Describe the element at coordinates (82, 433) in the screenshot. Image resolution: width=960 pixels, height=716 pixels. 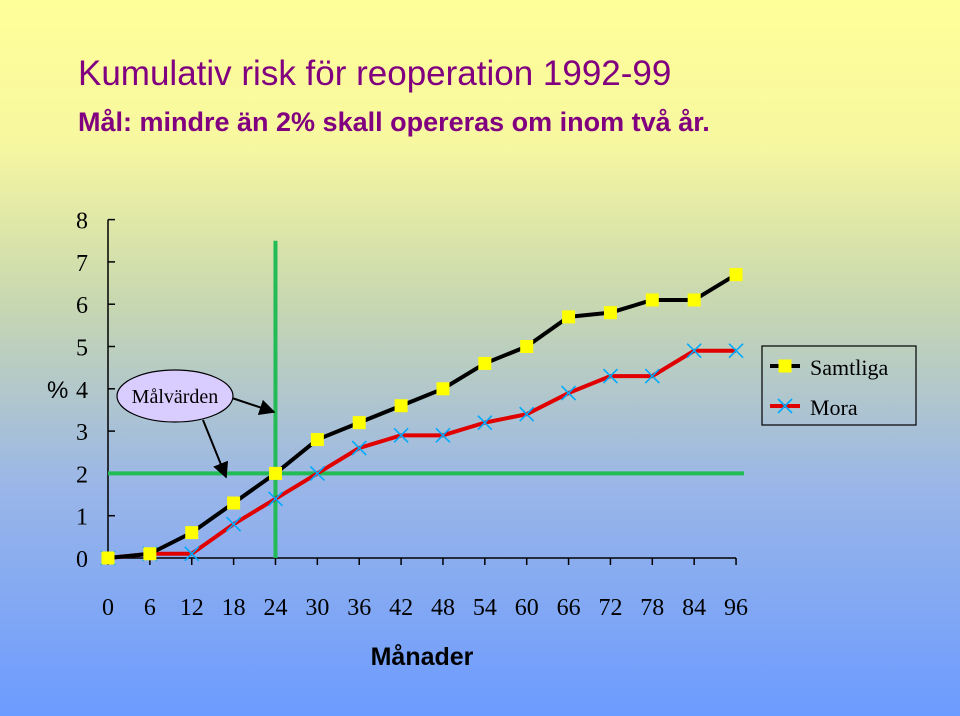
I see `y-tick-label: 3` at that location.